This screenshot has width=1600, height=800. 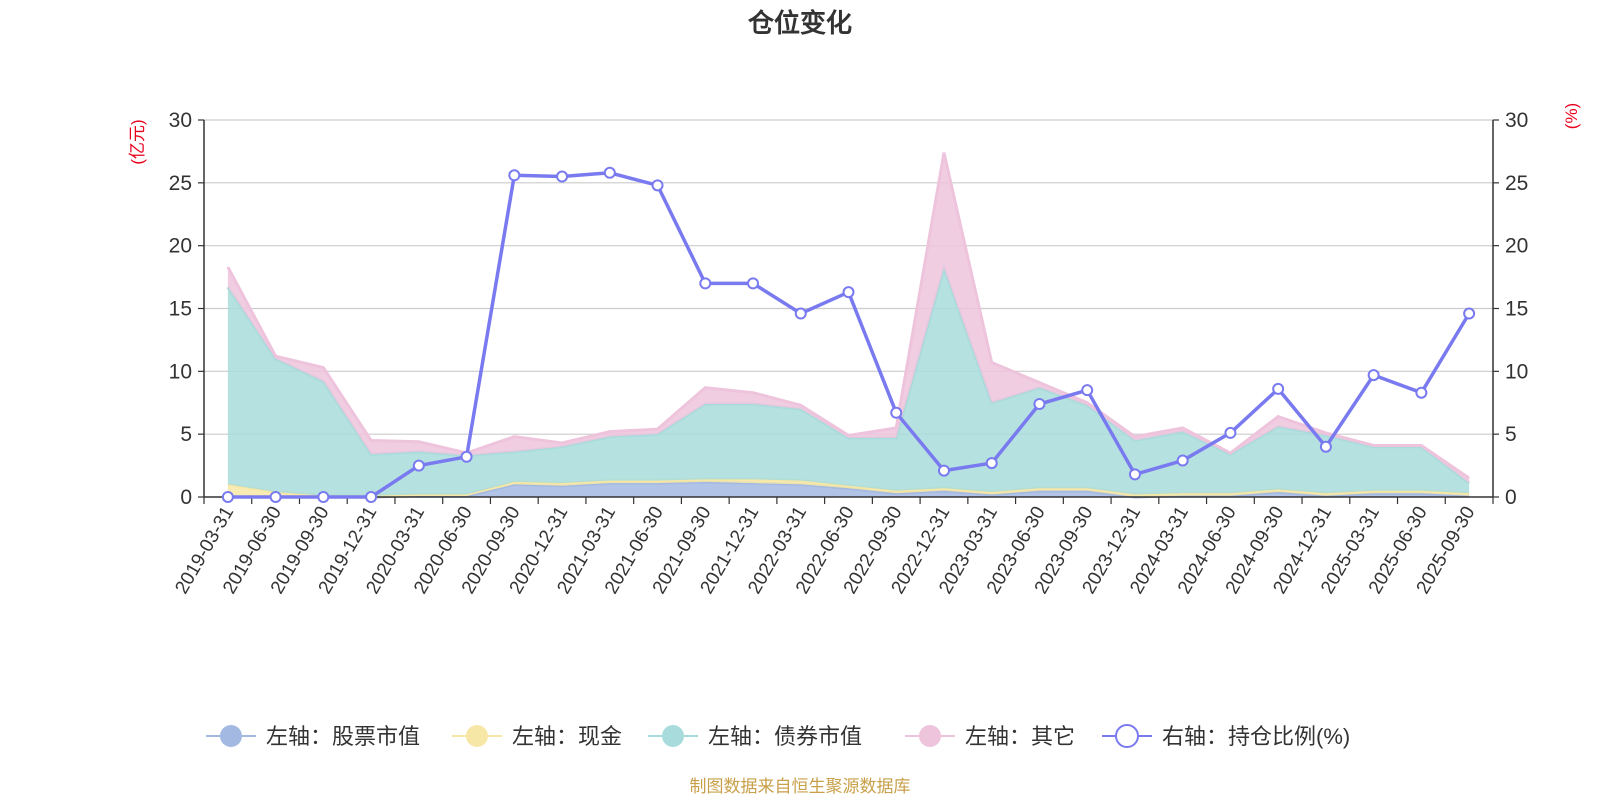 What do you see at coordinates (180, 120) in the screenshot?
I see `left-tick-label: 30` at bounding box center [180, 120].